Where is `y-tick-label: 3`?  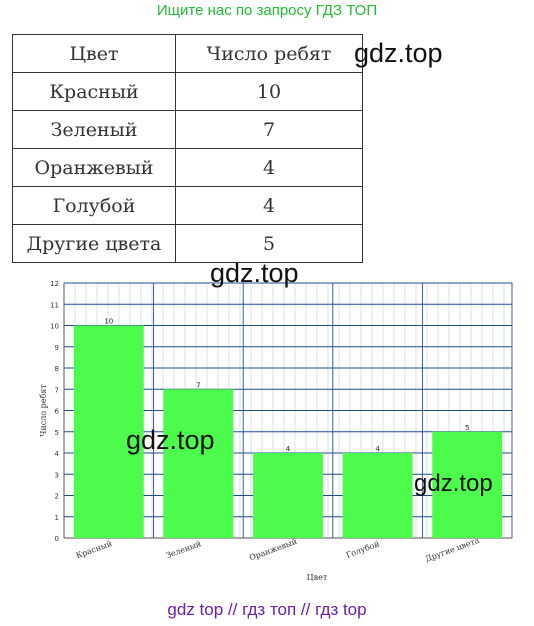
y-tick-label: 3 is located at coordinates (57, 475).